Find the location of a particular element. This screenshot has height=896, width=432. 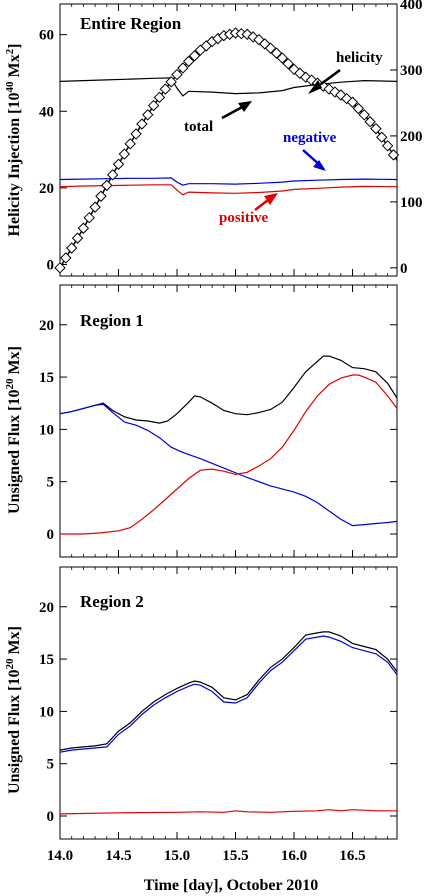

y2-tick-label: 100 is located at coordinates (411, 203).